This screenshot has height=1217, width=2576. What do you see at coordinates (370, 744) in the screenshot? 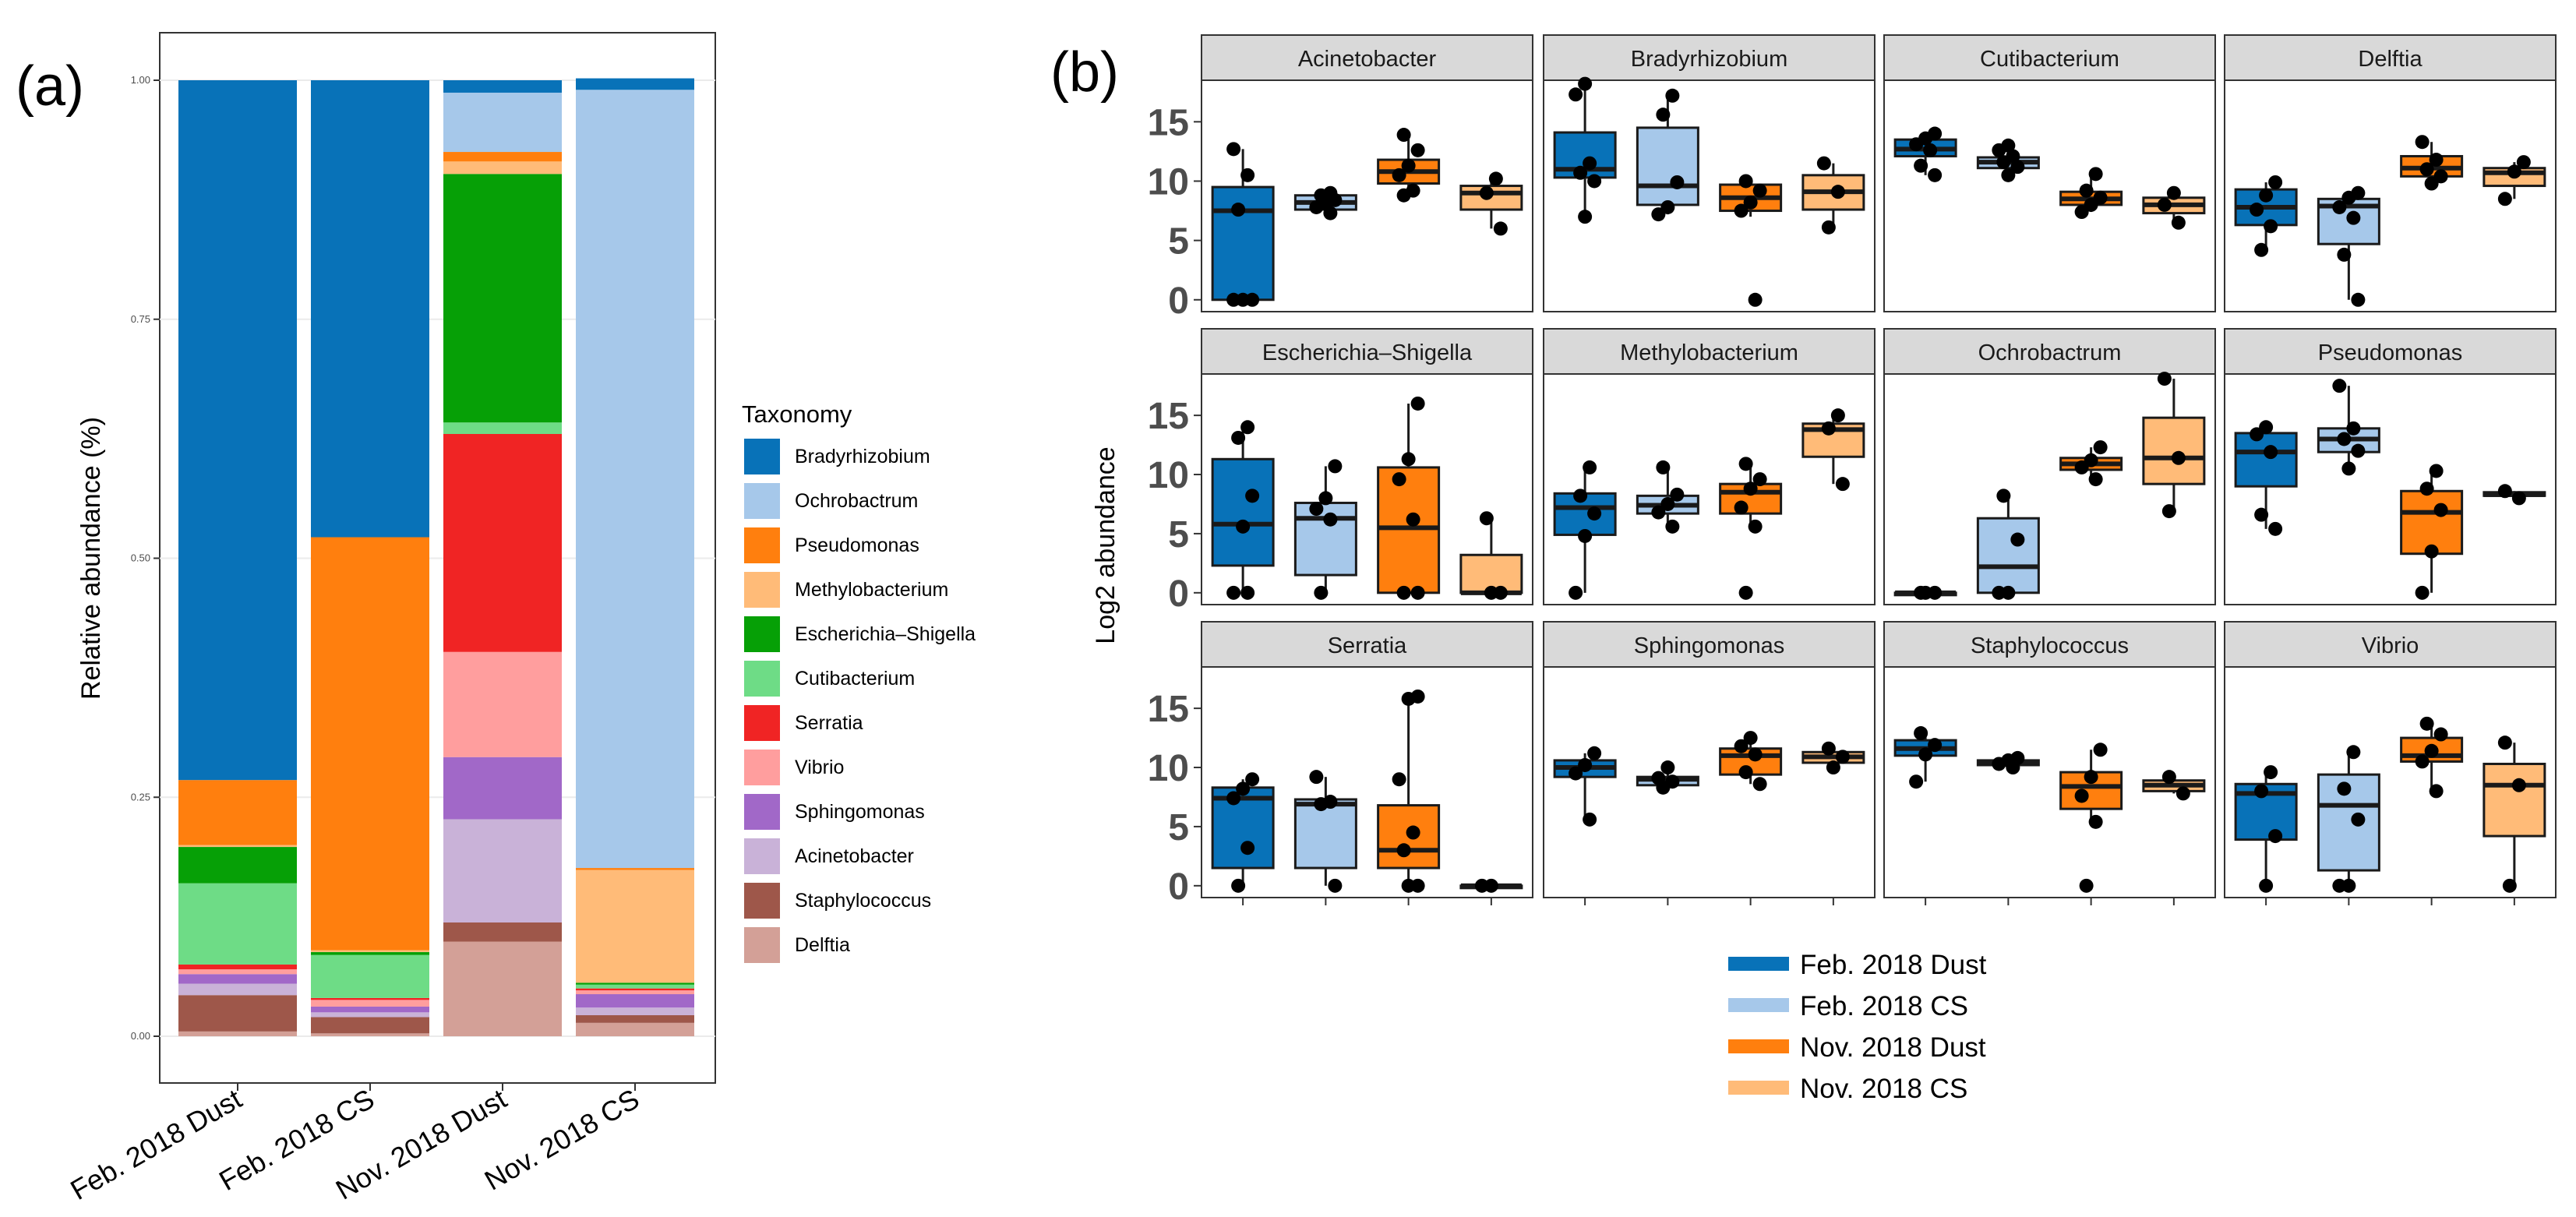
I see `bar-segment-pseudomonas` at bounding box center [370, 744].